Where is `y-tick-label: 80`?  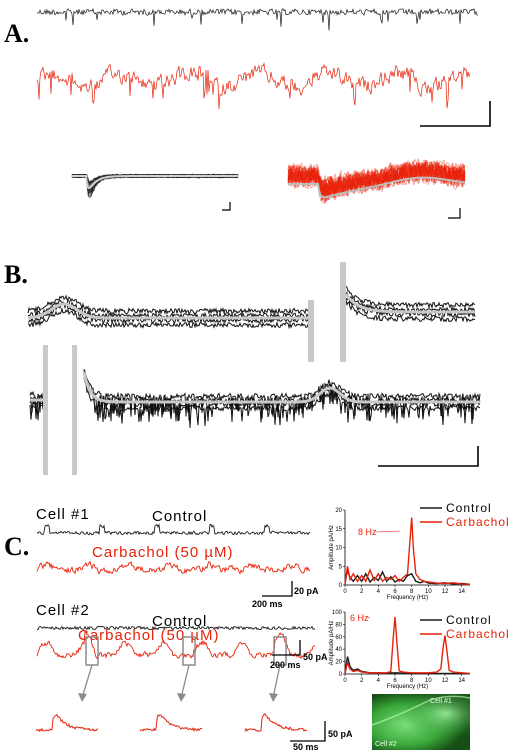 y-tick-label: 80 is located at coordinates (338, 625).